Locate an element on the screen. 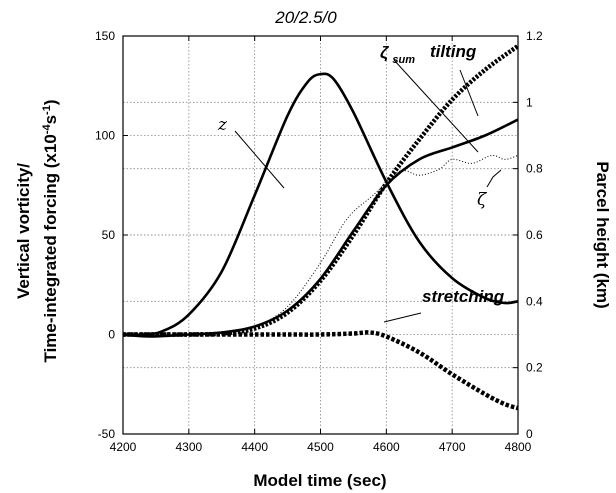 The width and height of the screenshot is (616, 493). zeta-annotation: ζ is located at coordinates (482, 200).